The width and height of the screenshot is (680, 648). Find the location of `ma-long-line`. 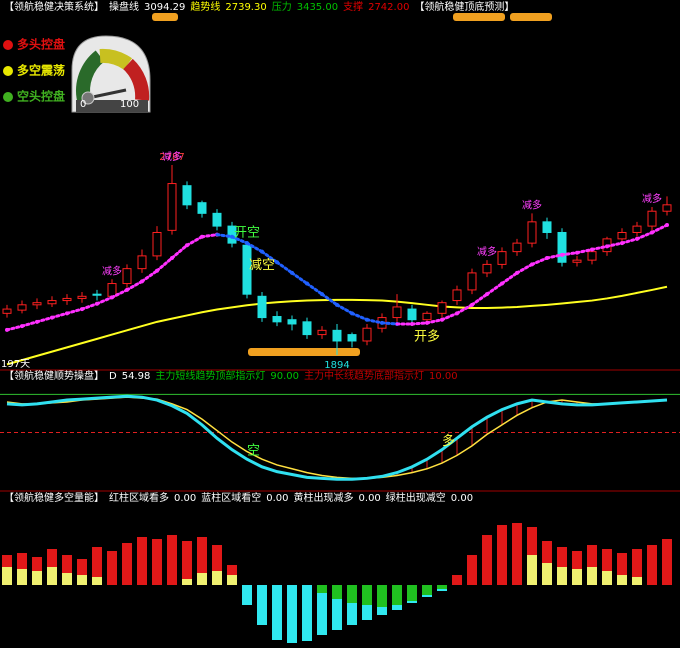

ma-long-line is located at coordinates (337, 325).